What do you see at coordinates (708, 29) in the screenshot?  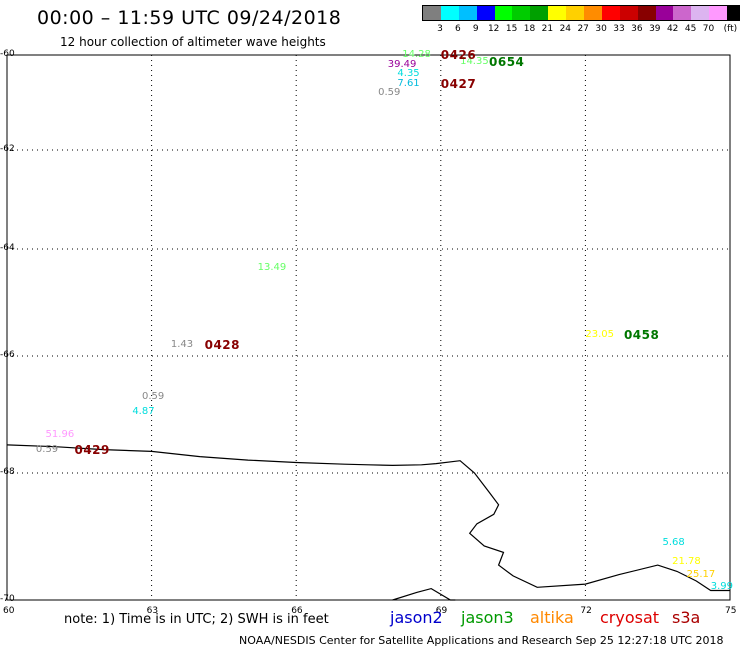 I see `scale-label: 70` at bounding box center [708, 29].